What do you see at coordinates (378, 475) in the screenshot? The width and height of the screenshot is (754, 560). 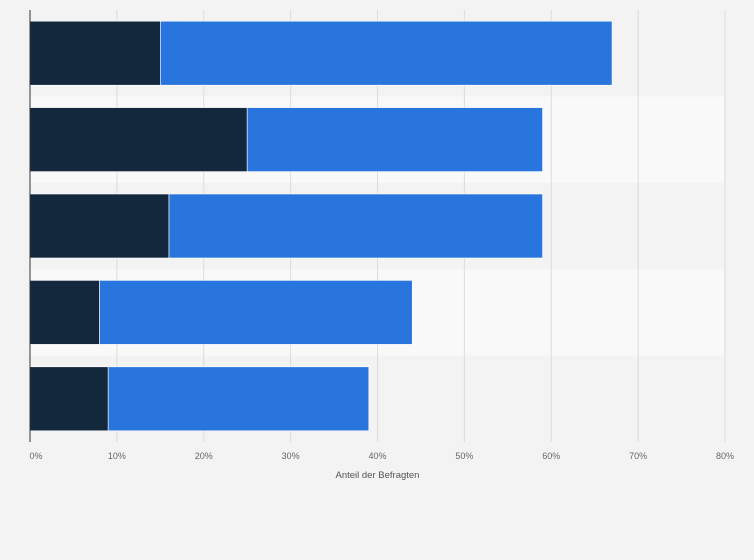 I see `x-axis-title: Anteil der Befragten` at bounding box center [378, 475].